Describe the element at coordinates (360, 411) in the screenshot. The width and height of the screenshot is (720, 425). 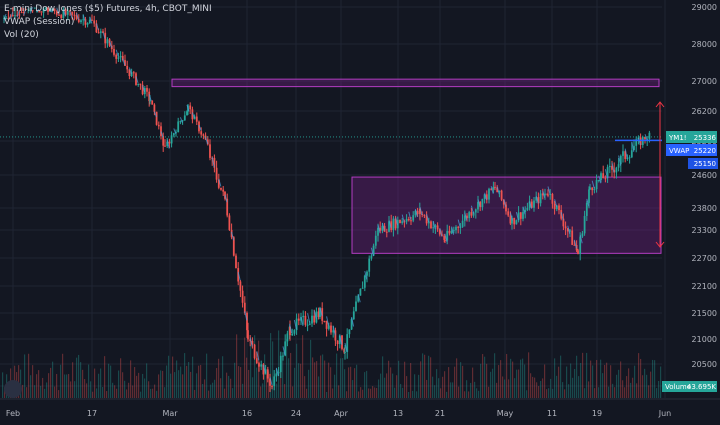
I see `time-axis` at that location.